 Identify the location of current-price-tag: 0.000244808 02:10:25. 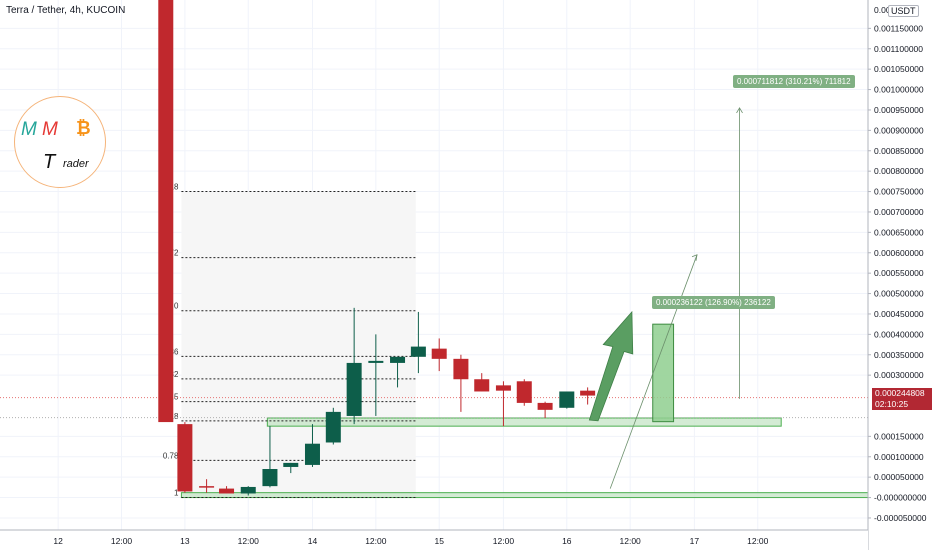
(902, 399).